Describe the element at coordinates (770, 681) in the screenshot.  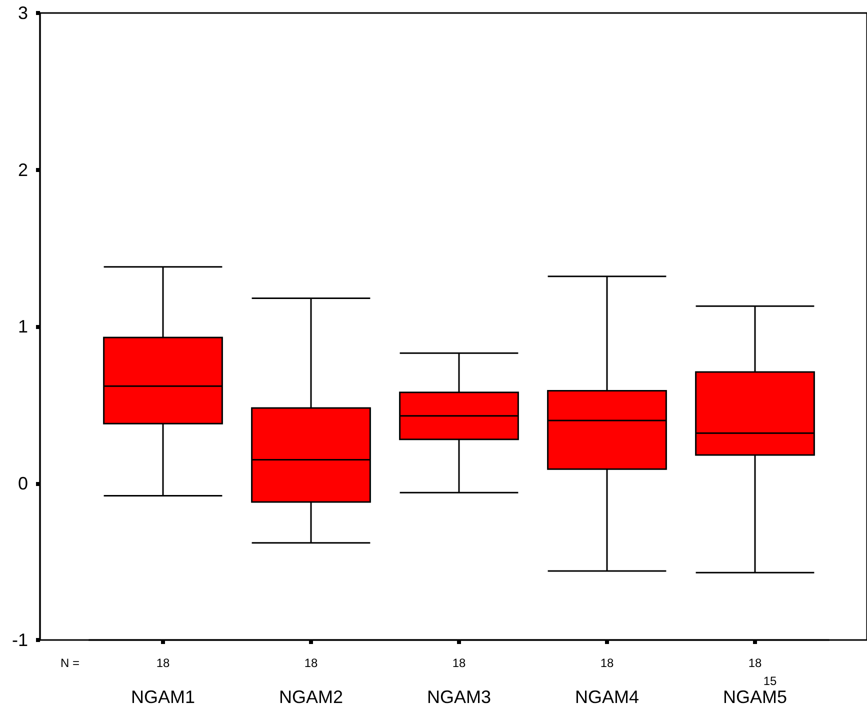
I see `text: 15` at that location.